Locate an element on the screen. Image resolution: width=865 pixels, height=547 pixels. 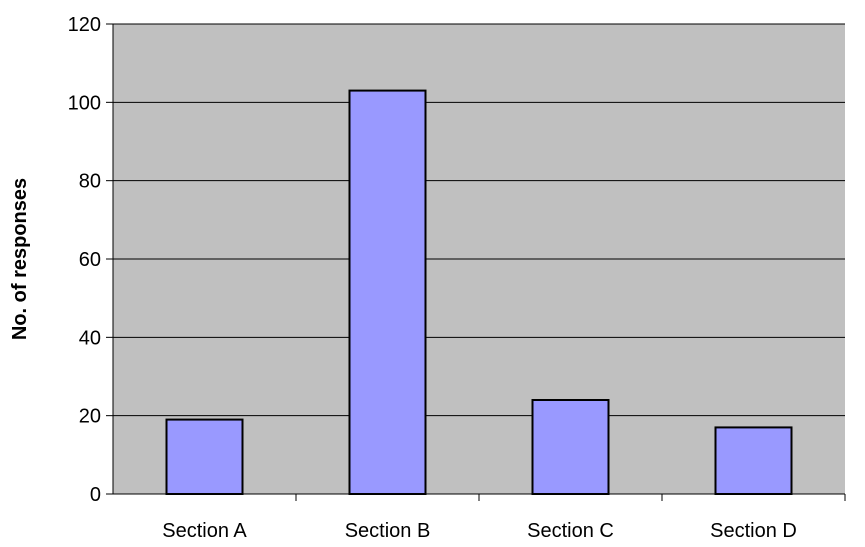
y-tick-labels: 0 20 40 60 80 100 120 is located at coordinates (84, 260).